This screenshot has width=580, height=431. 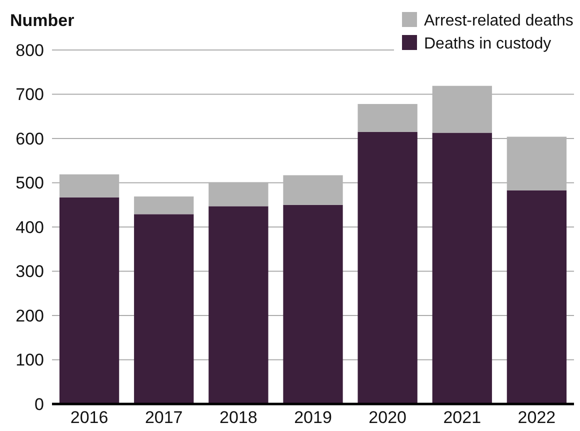 I want to click on y-tick-label: 600, so click(x=30, y=138).